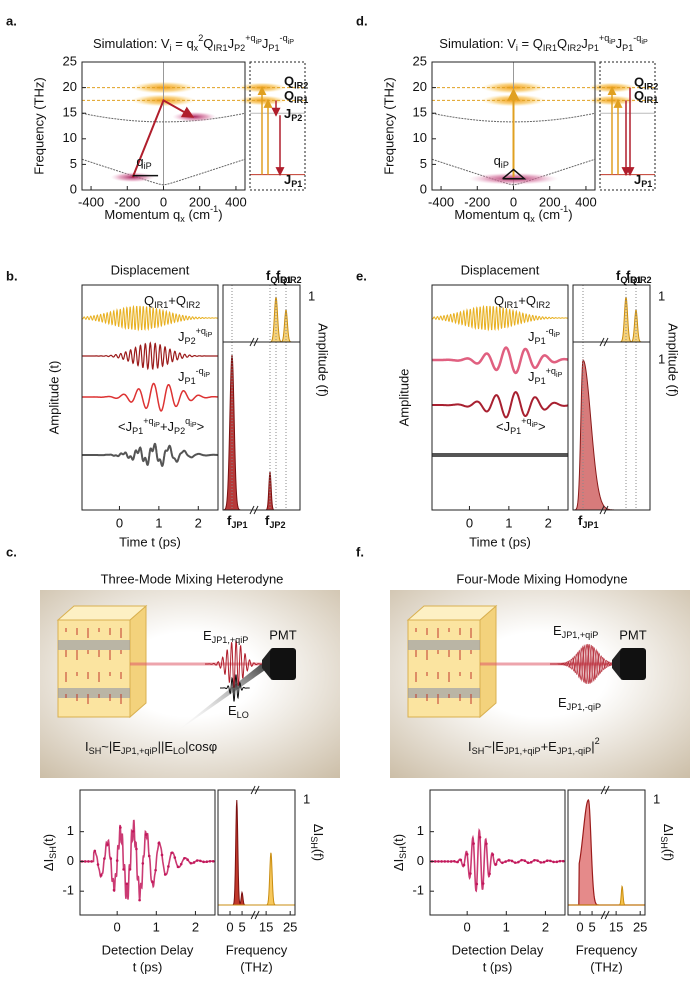 This screenshot has height=987, width=695. What do you see at coordinates (235, 664) in the screenshot?
I see `wavepacket` at bounding box center [235, 664].